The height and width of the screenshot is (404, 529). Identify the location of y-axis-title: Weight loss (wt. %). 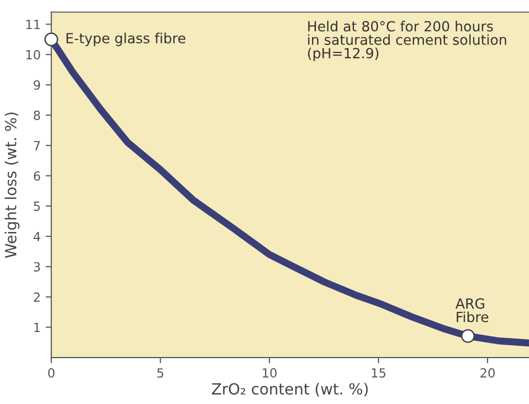
(12, 185).